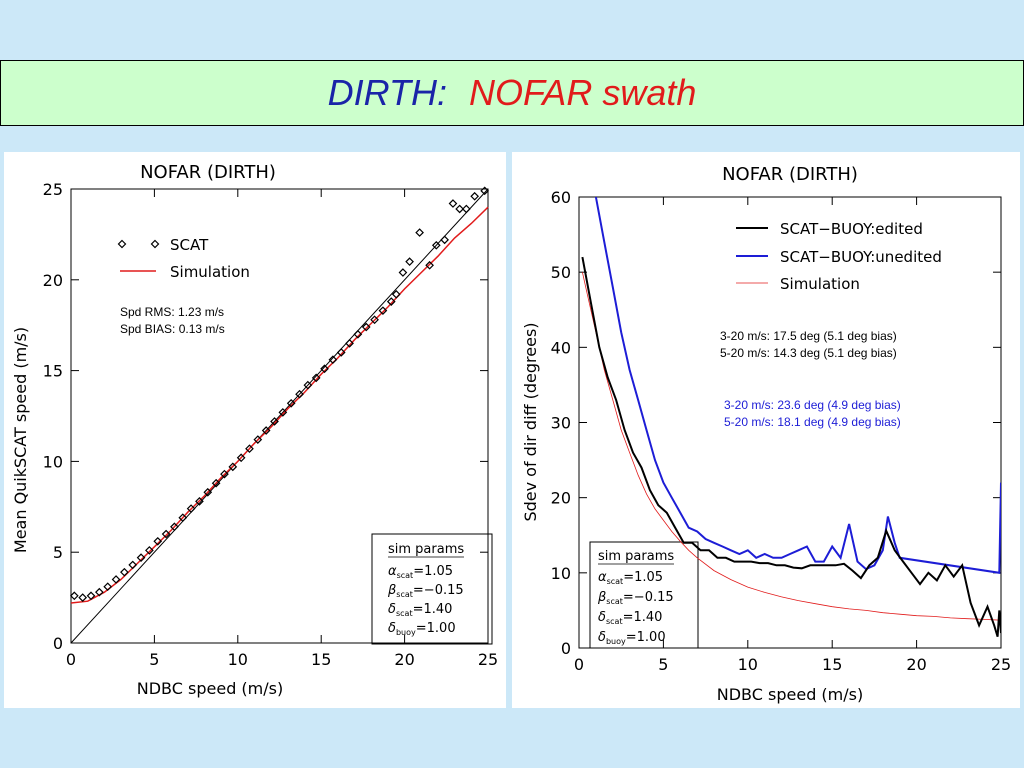 Image resolution: width=1024 pixels, height=768 pixels. I want to click on y-tick-label: 50, so click(561, 272).